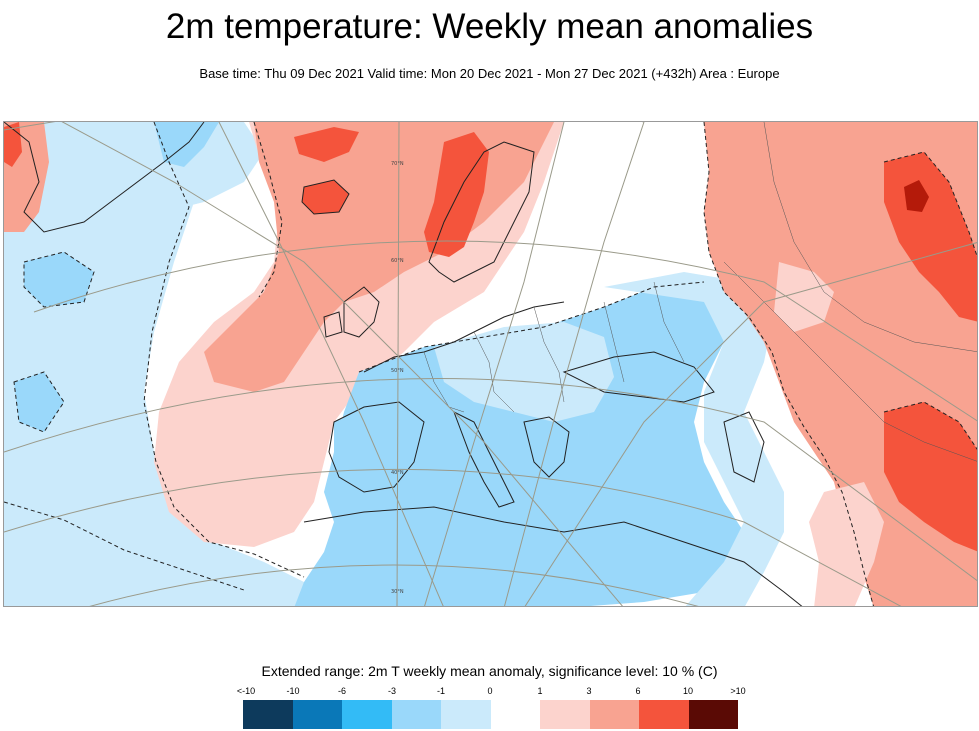 This screenshot has height=731, width=979. What do you see at coordinates (916, 196) in the screenshot?
I see `anomaly-area-russia-core` at bounding box center [916, 196].